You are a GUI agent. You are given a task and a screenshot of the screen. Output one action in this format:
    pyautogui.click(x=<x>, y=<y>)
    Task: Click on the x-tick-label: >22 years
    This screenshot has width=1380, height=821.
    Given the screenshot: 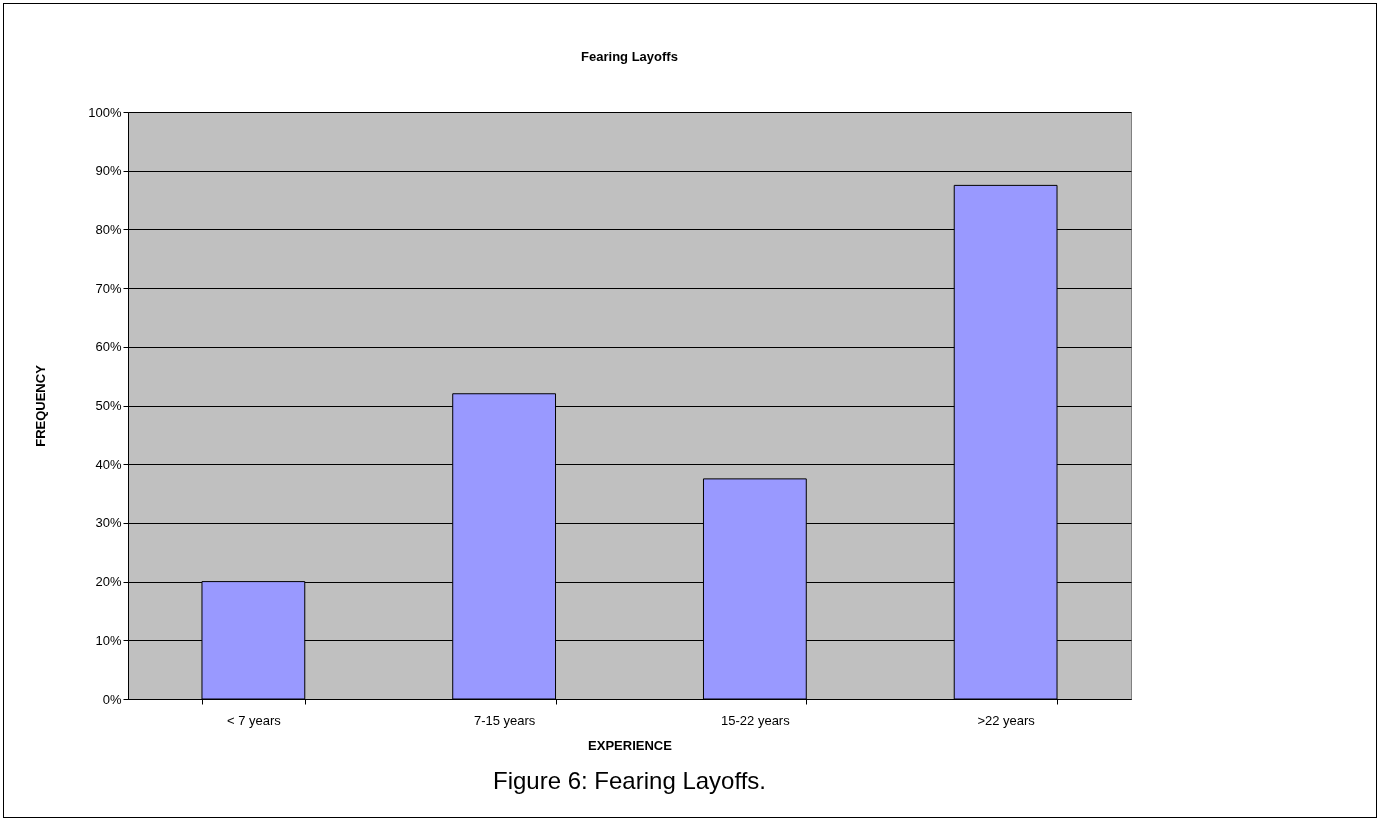 What is the action you would take?
    pyautogui.click(x=1006, y=720)
    